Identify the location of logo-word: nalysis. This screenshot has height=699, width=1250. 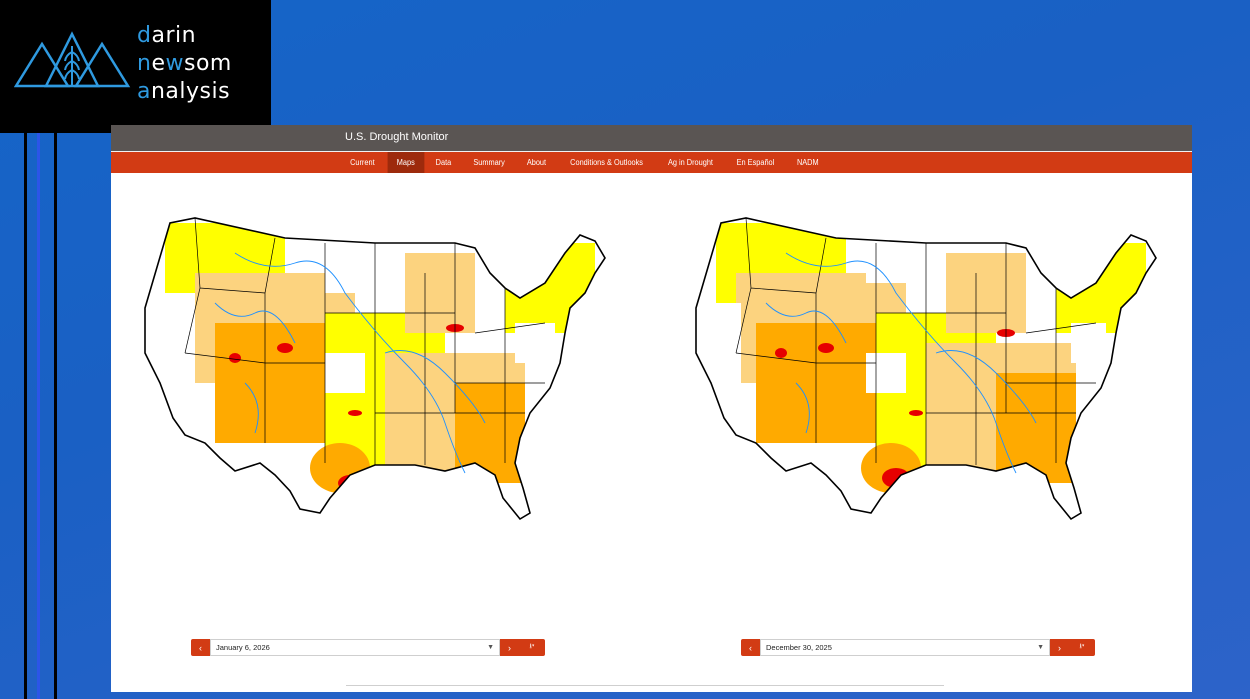
(190, 91).